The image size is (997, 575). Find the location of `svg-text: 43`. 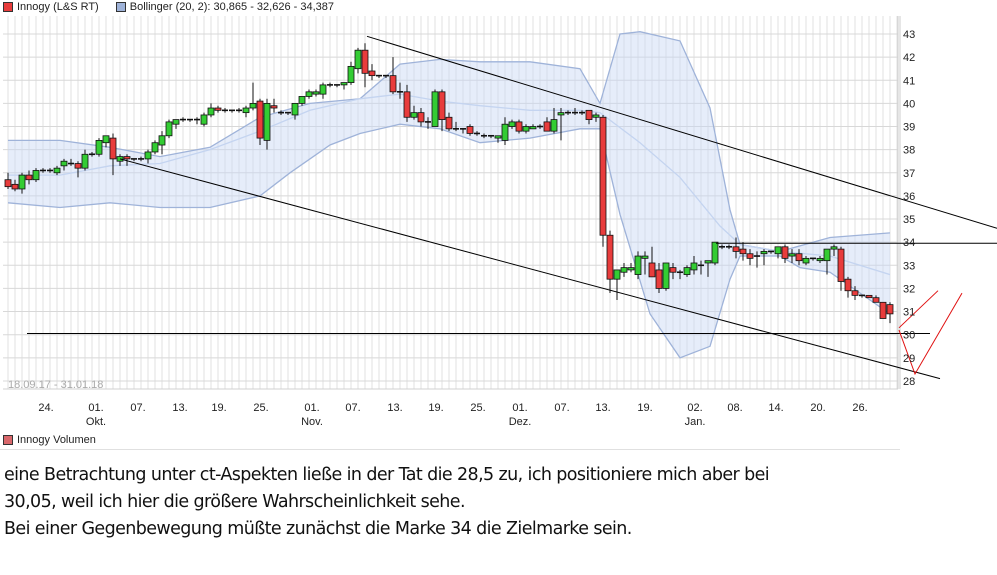

svg-text: 43 is located at coordinates (909, 35).